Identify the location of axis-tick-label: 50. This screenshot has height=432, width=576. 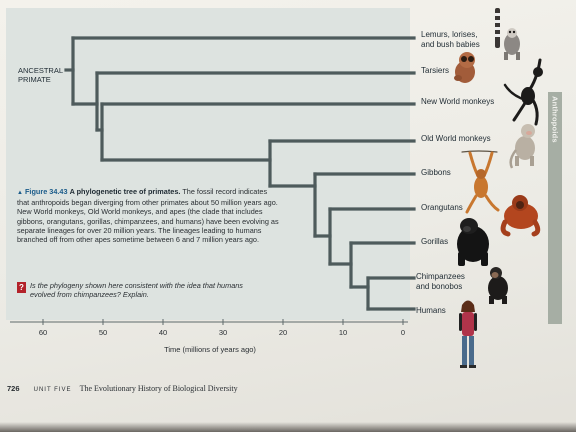
(103, 332).